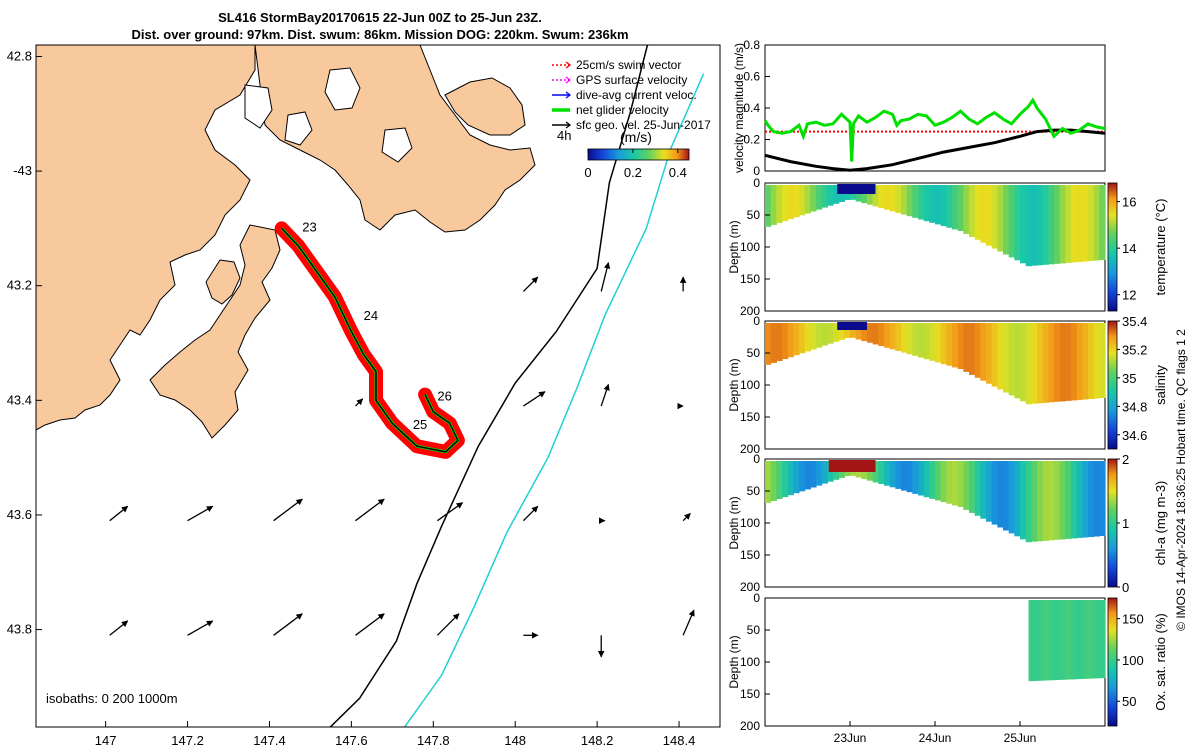 The width and height of the screenshot is (1200, 750). I want to click on legend-label: dive-avg current veloc., so click(636, 95).